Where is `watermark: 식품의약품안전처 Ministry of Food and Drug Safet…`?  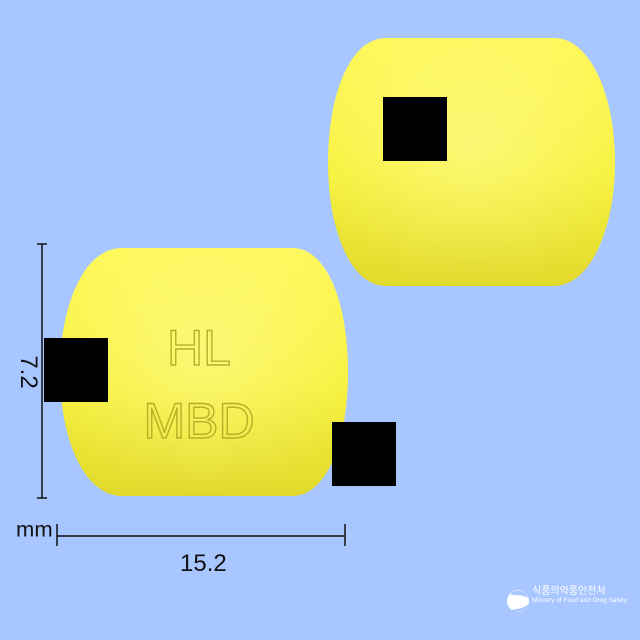
watermark: 식품의약품안전처 Ministry of Food and Drug Safet… is located at coordinates (569, 602).